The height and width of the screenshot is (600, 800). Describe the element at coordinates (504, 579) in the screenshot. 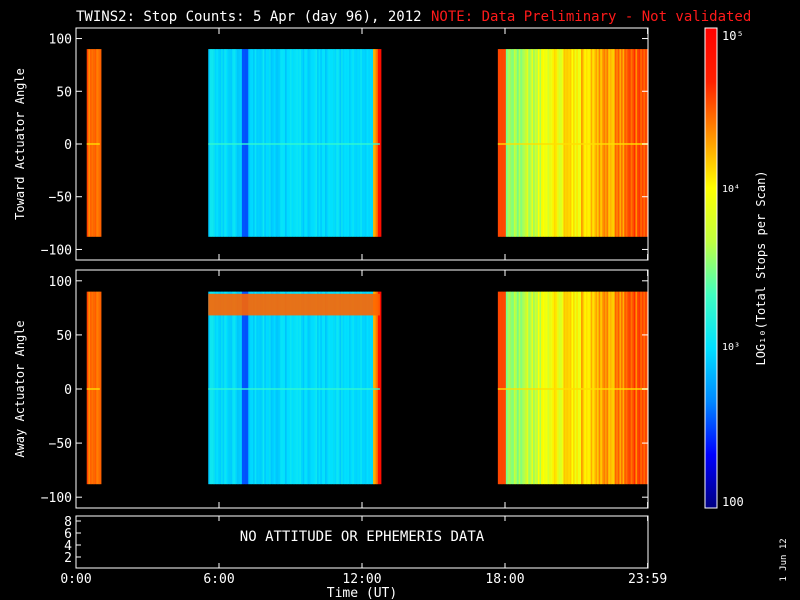

I see `time-tick-label: 18:00` at that location.